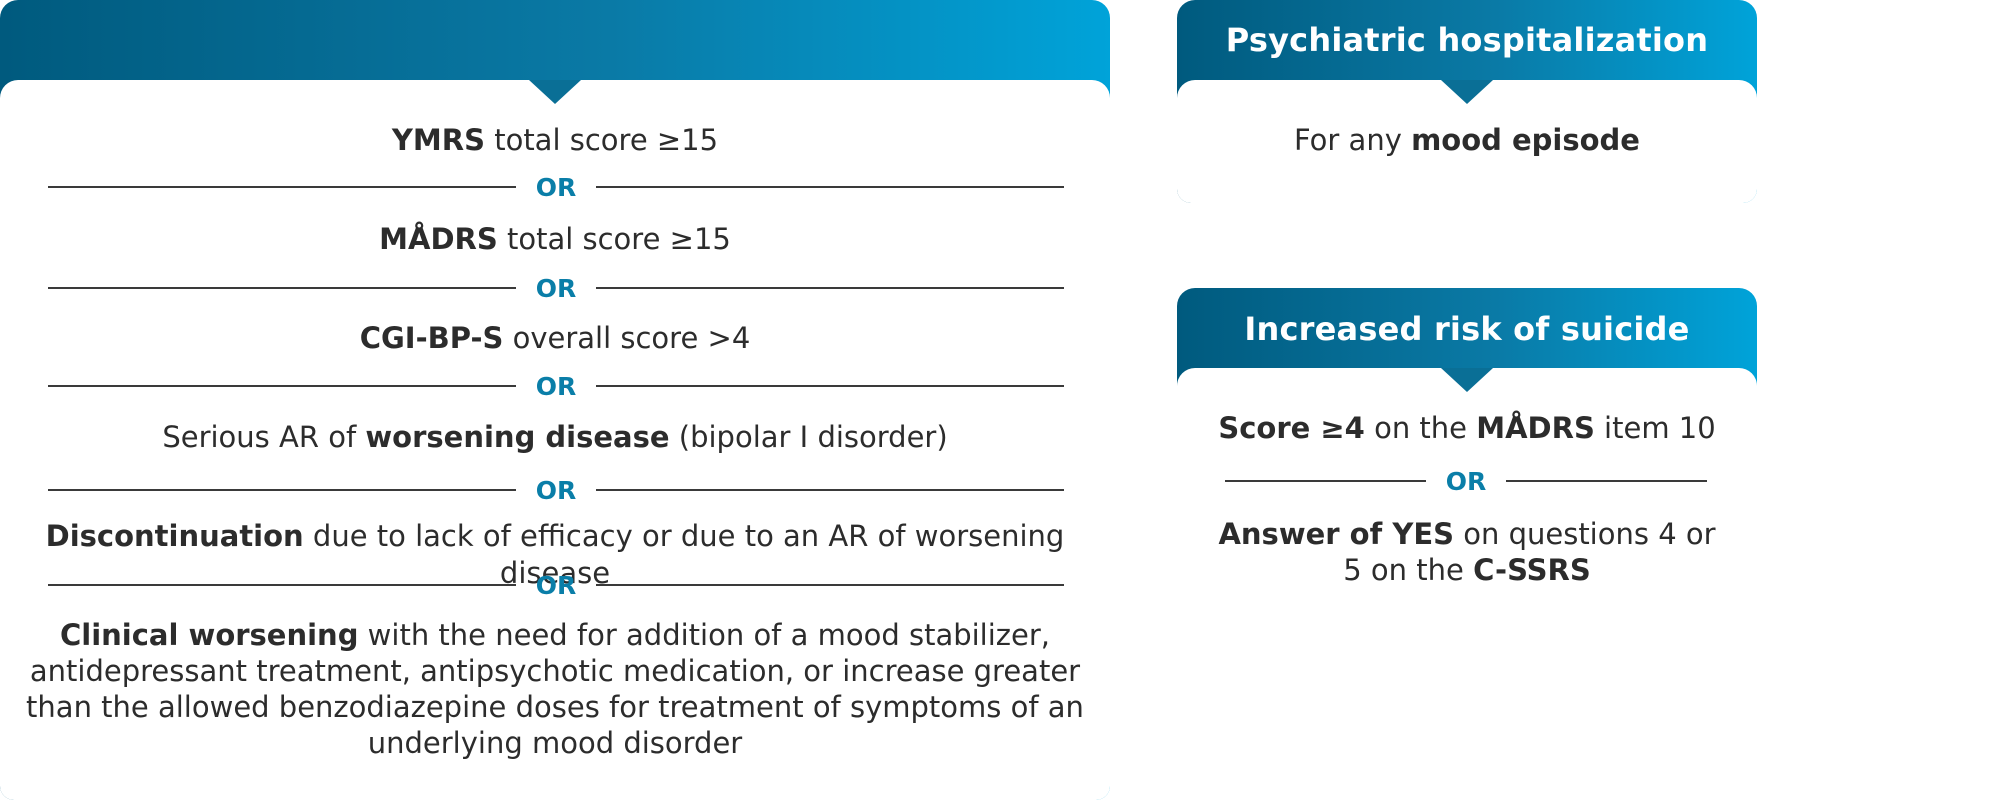 This screenshot has height=805, width=1992. Describe the element at coordinates (1535, 428) in the screenshot. I see `suicide-madrs-bold: MÅDRS` at that location.